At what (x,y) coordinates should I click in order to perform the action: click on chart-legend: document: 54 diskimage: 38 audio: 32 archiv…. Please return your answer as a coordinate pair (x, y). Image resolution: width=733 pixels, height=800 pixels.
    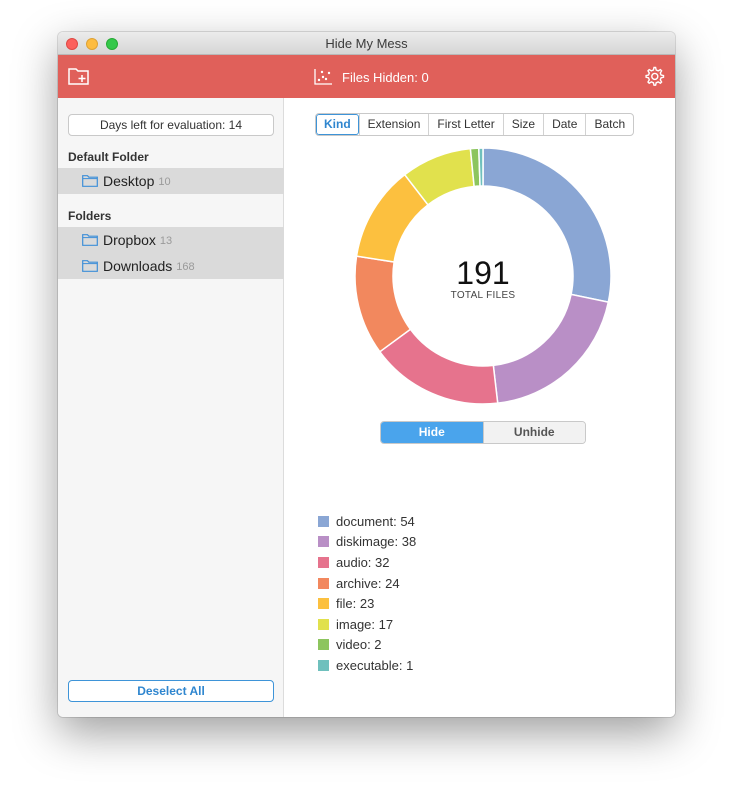
    Looking at the image, I should click on (367, 593).